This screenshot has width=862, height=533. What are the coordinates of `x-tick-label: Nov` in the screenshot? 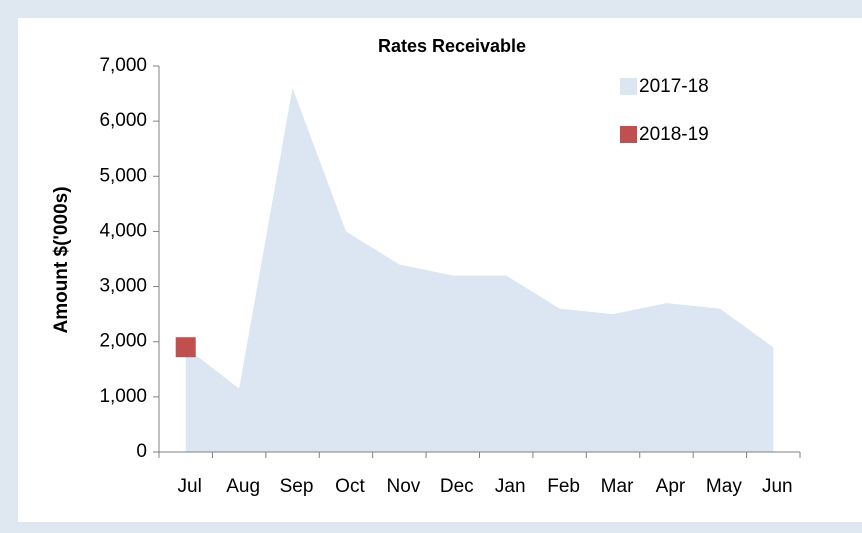 It's located at (403, 486).